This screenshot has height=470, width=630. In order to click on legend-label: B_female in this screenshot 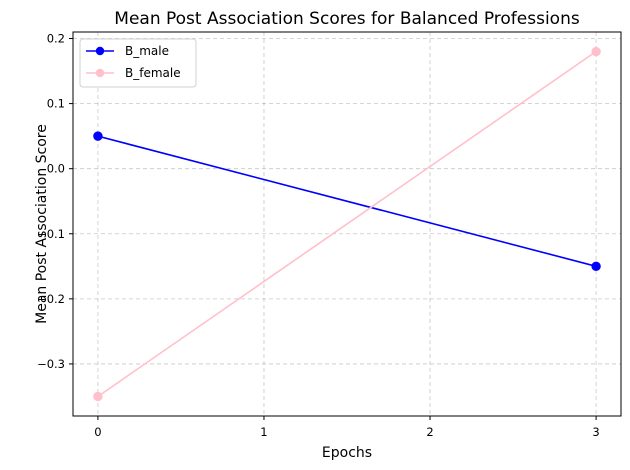, I will do `click(153, 73)`.